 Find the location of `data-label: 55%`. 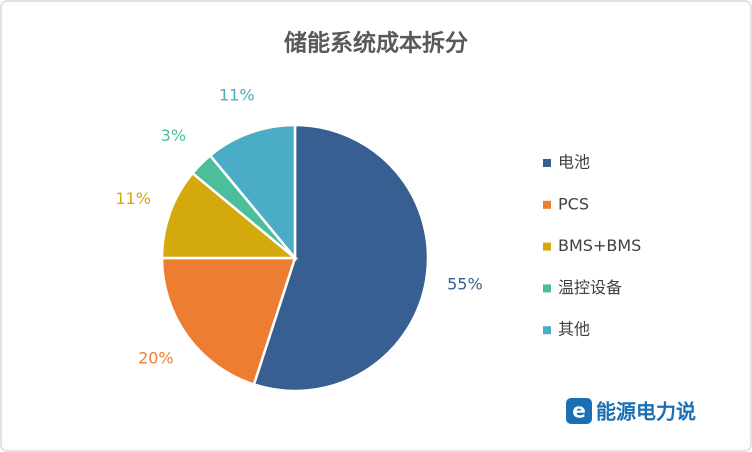

data-label: 55% is located at coordinates (465, 283).